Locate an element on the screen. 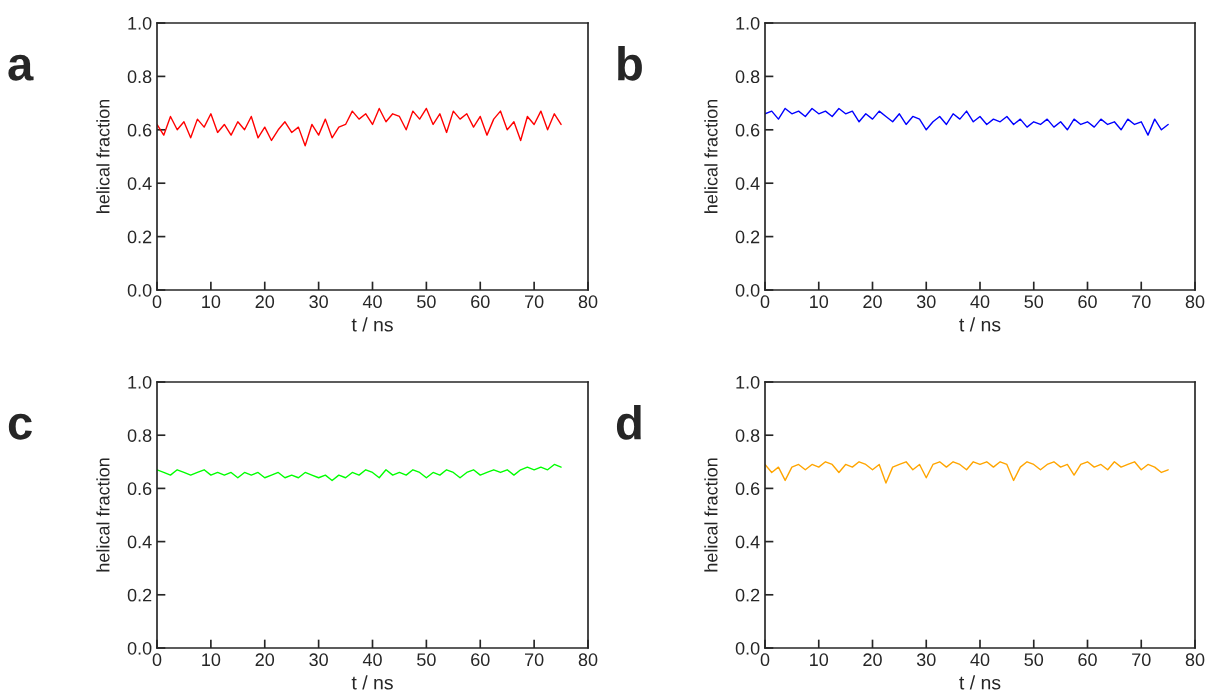 The height and width of the screenshot is (698, 1220). chart-title: a is located at coordinates (21, 67).